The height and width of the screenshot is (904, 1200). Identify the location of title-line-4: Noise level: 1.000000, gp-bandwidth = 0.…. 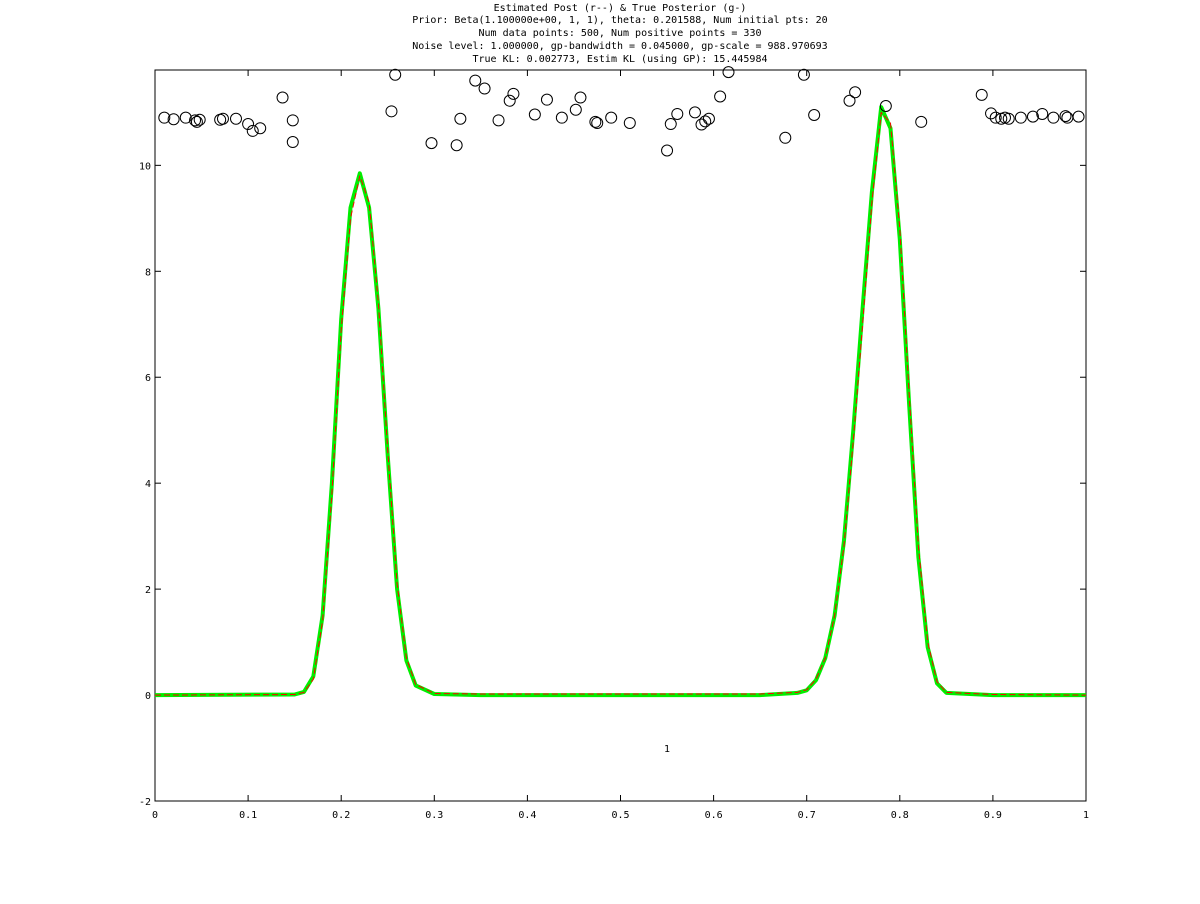
(619, 46).